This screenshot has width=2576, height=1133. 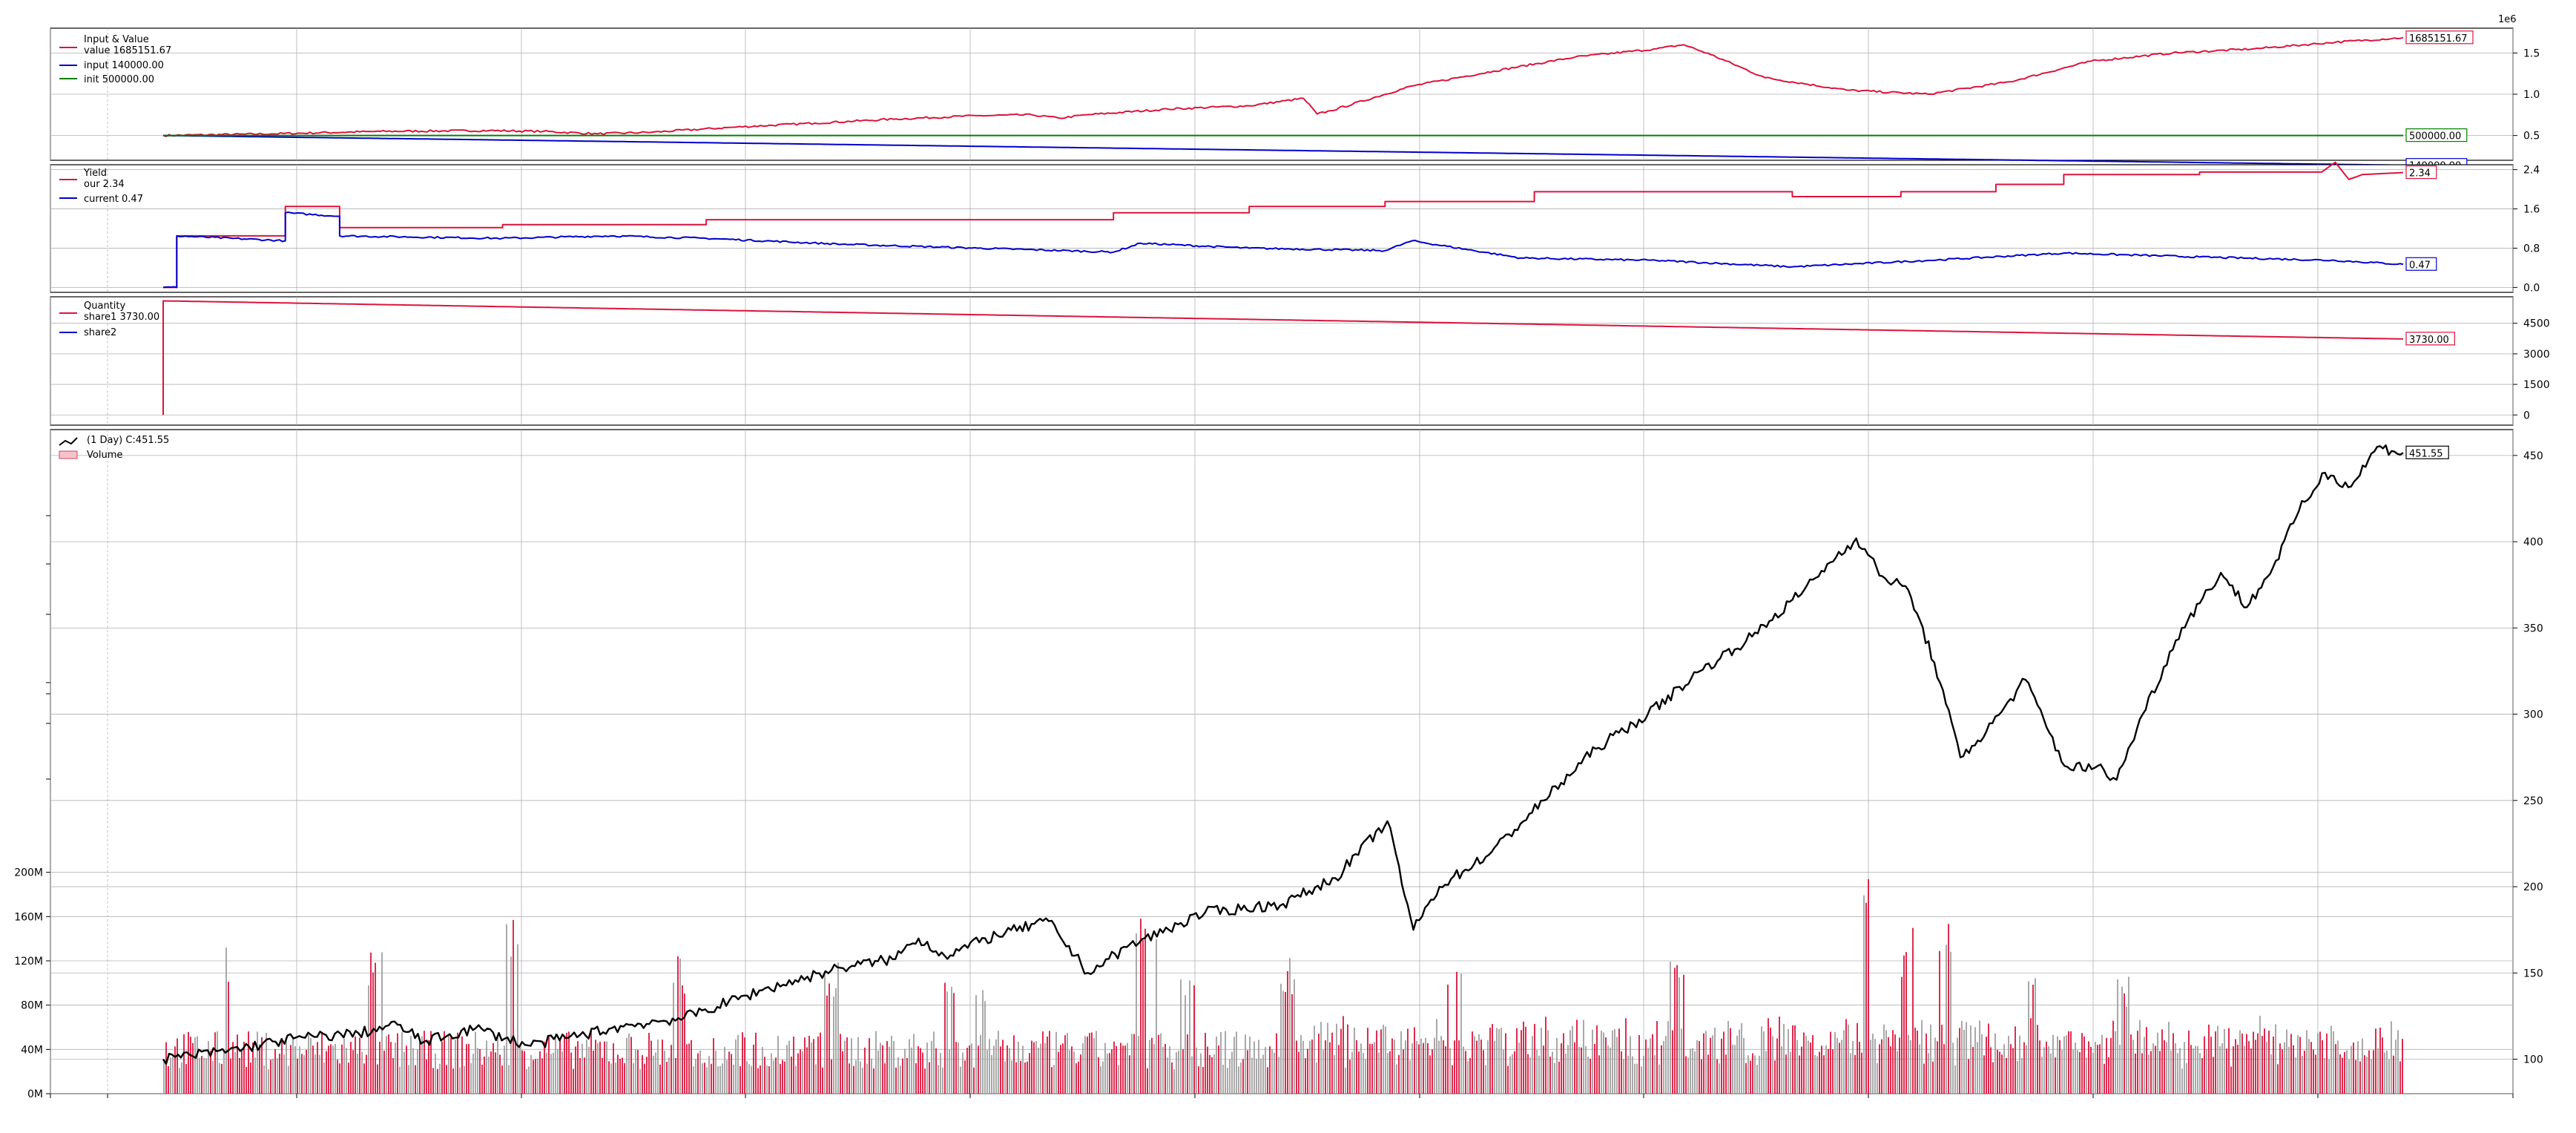 What do you see at coordinates (95, 174) in the screenshot?
I see `panel-2-legend-title: Yield` at bounding box center [95, 174].